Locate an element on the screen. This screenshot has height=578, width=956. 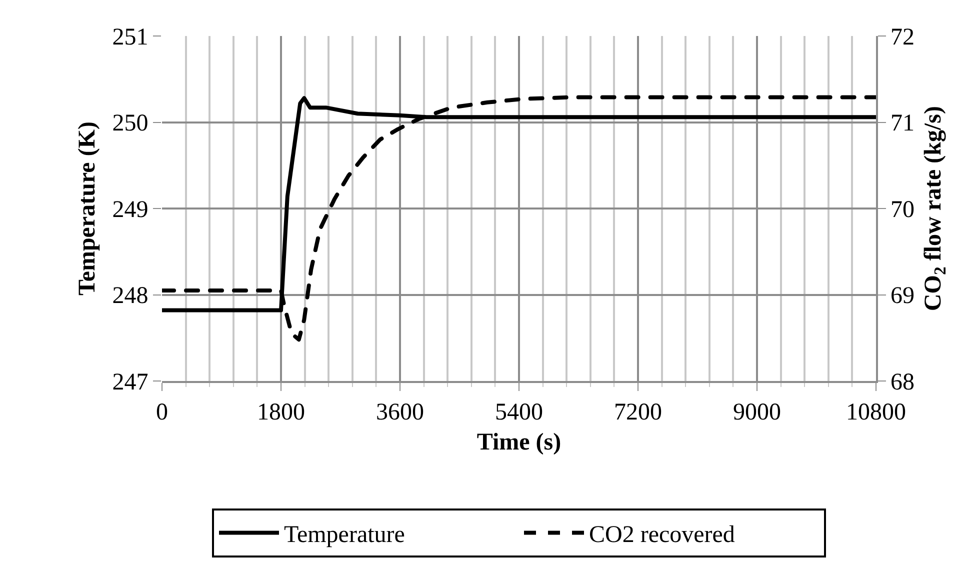
x-tick-label: 3600 is located at coordinates (400, 413).